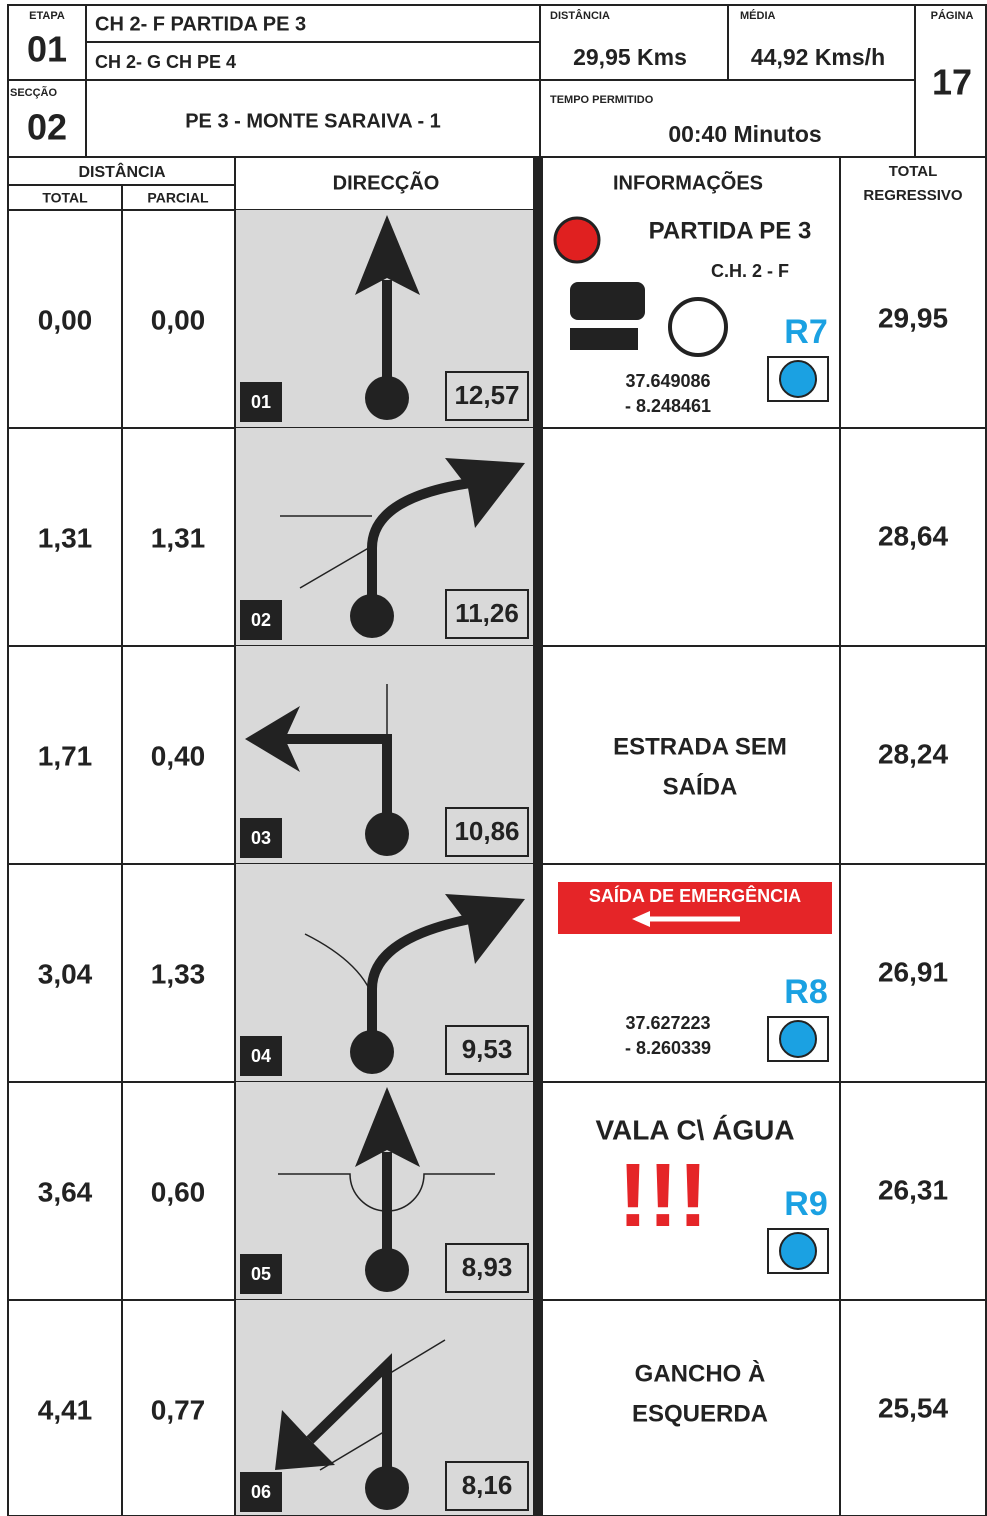 This screenshot has height=1516, width=987. What do you see at coordinates (700, 786) in the screenshot?
I see `label: SAÍDA` at bounding box center [700, 786].